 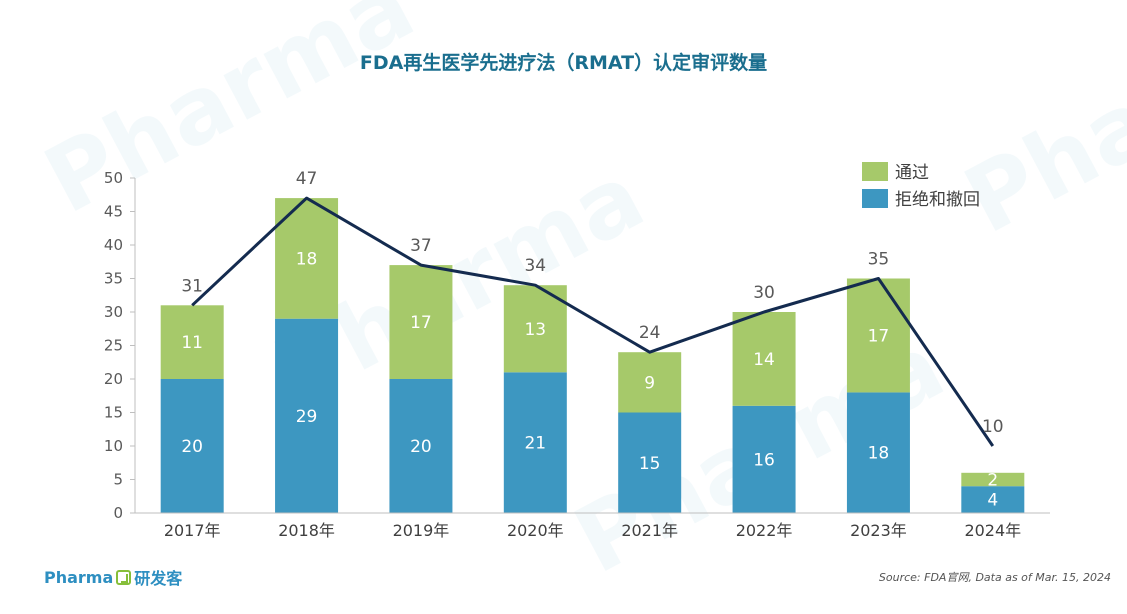 I want to click on brand-logo: Pharma 研发客, so click(x=113, y=577).